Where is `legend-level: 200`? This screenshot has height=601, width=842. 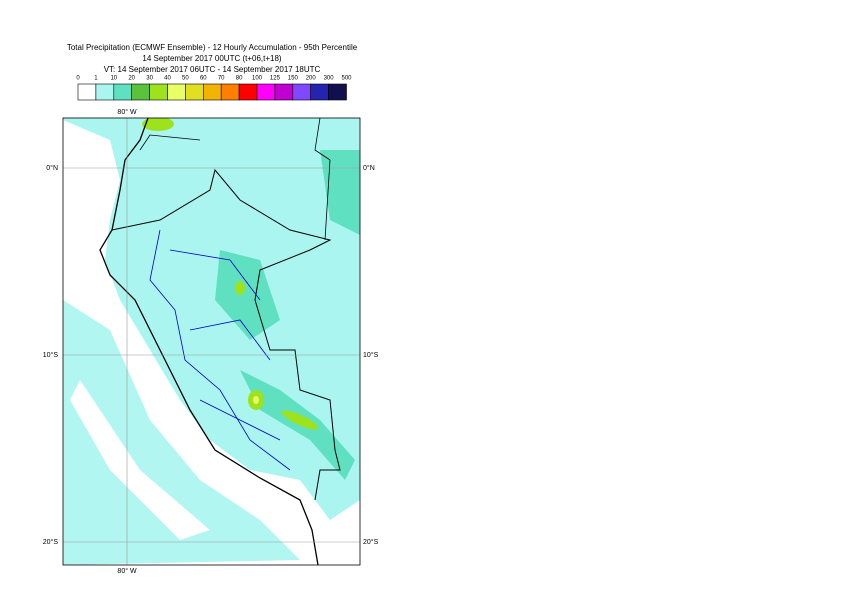
legend-level: 200 is located at coordinates (311, 79).